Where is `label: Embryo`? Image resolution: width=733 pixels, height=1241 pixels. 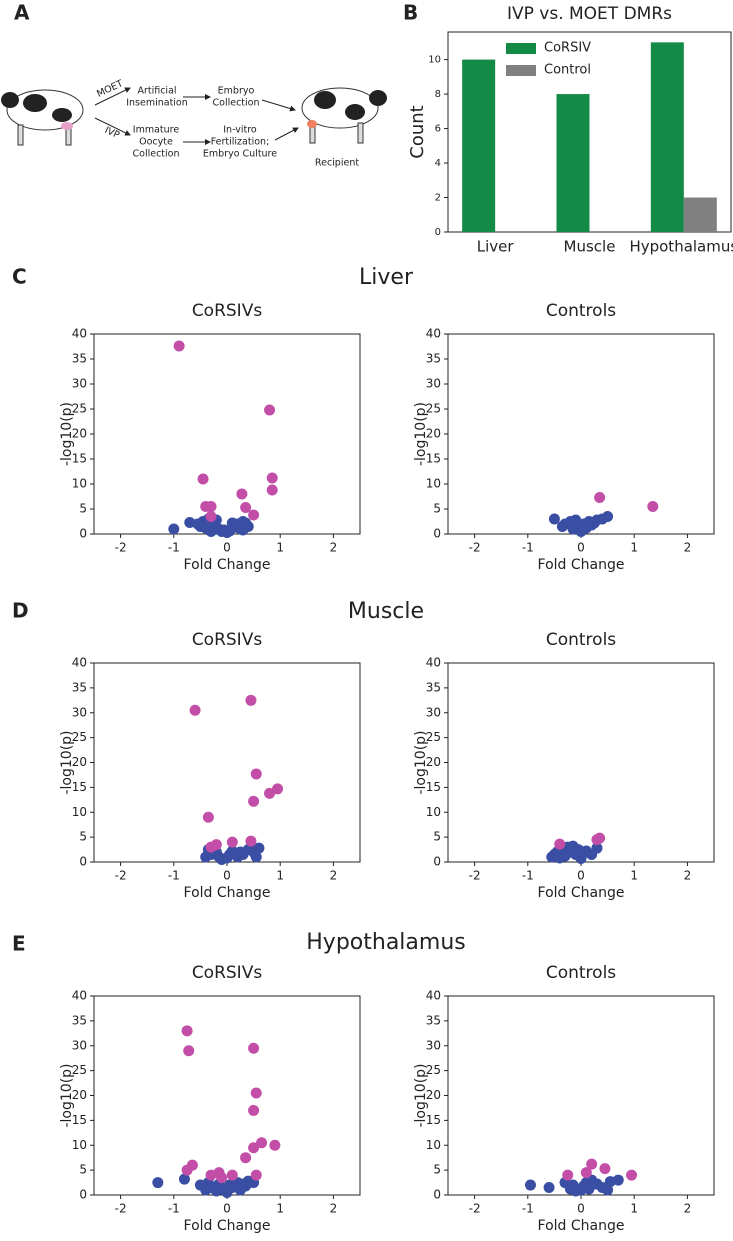
label: Embryo is located at coordinates (236, 91).